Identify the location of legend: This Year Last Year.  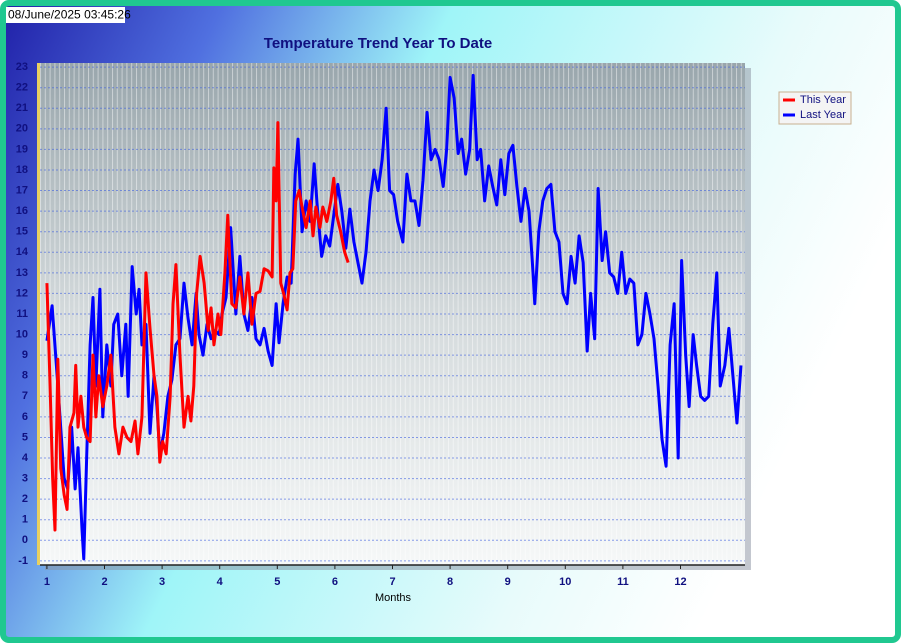
(815, 108).